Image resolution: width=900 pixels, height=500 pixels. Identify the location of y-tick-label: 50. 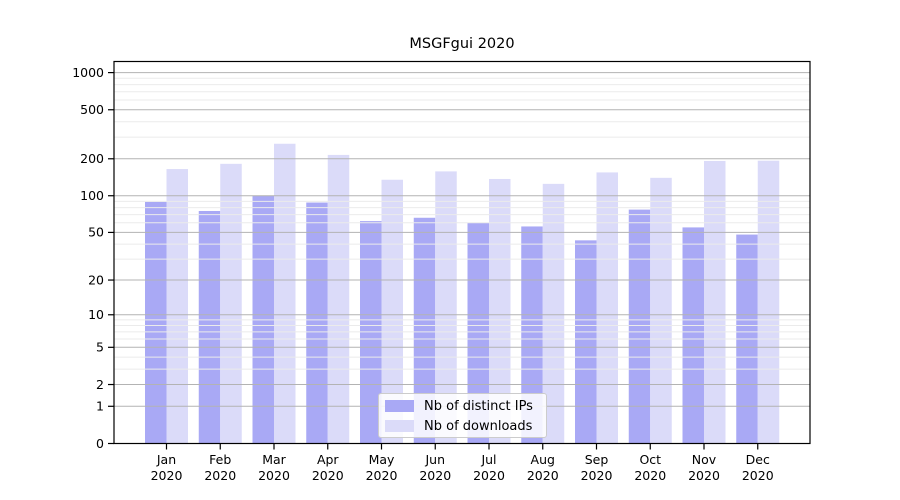
(96, 232).